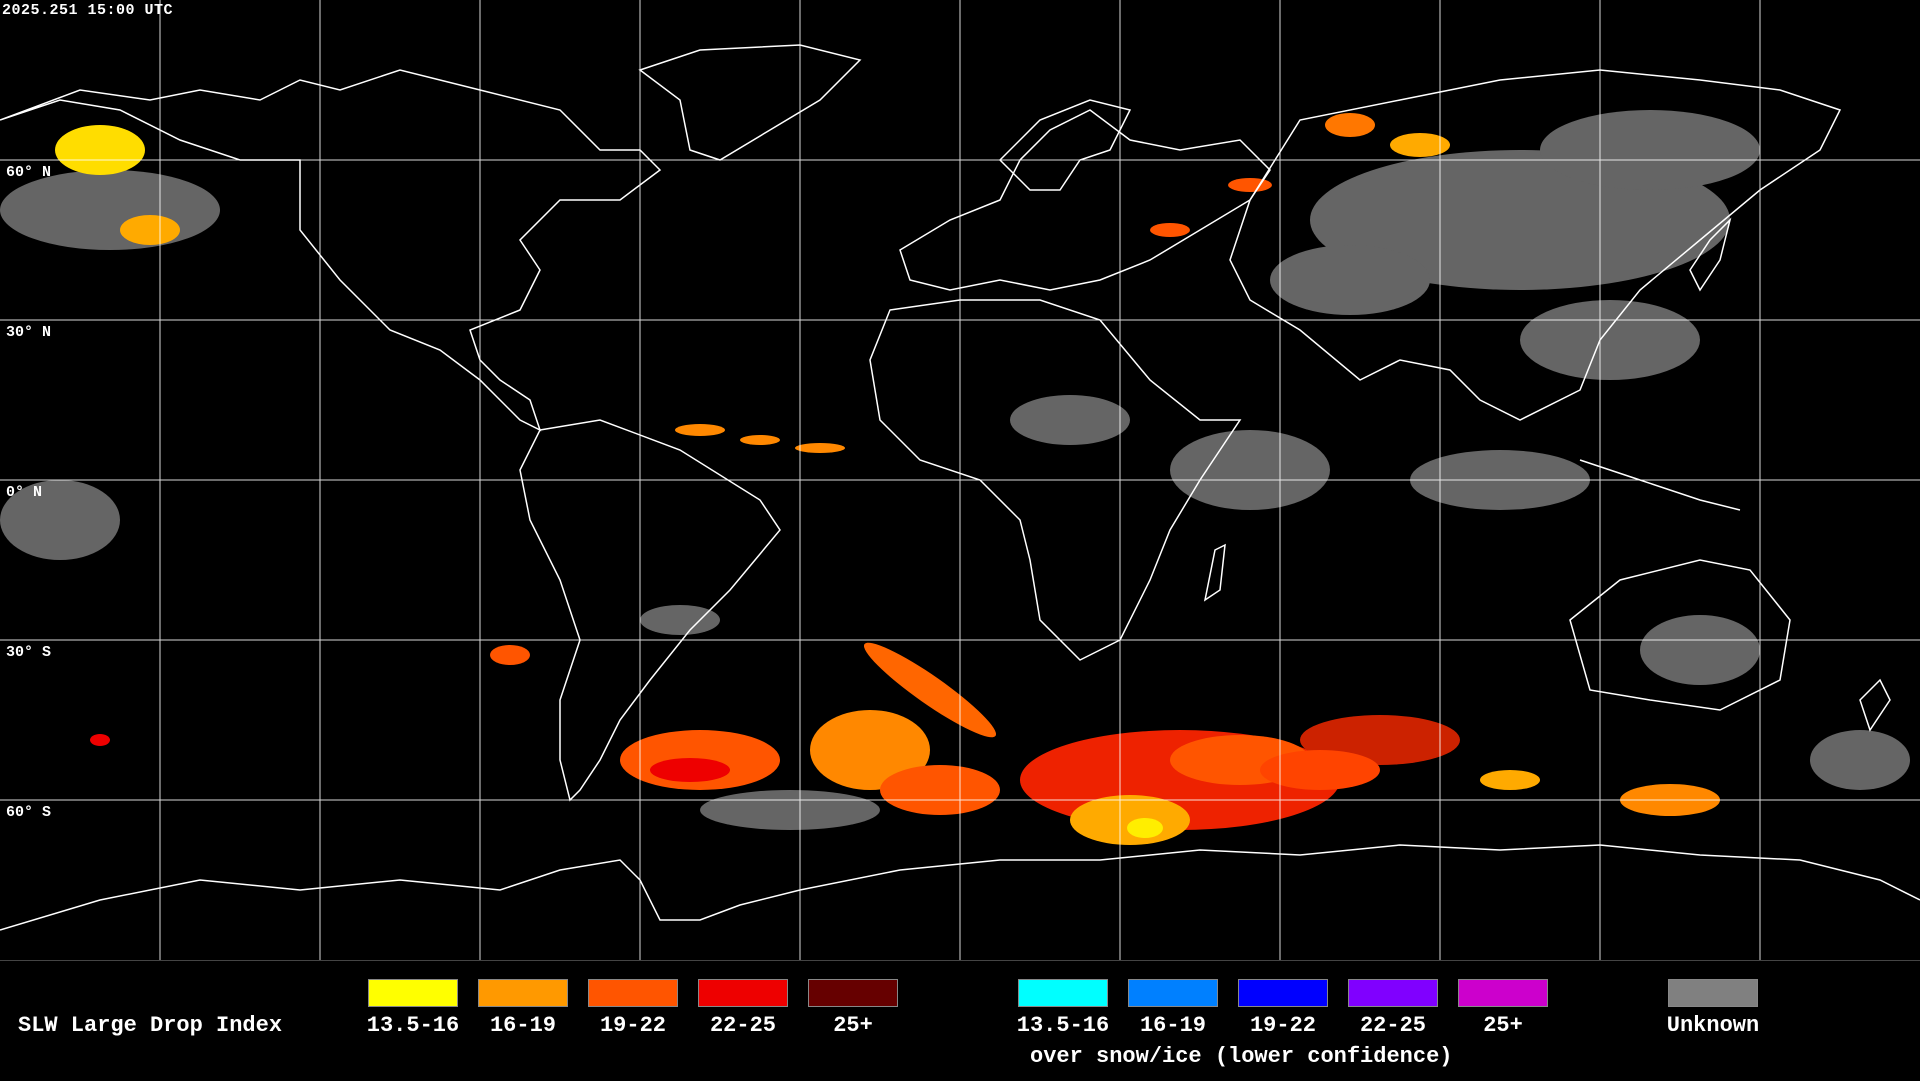 The width and height of the screenshot is (1920, 1081). What do you see at coordinates (24, 492) in the screenshot?
I see `lat-label-0n: 0° N` at bounding box center [24, 492].